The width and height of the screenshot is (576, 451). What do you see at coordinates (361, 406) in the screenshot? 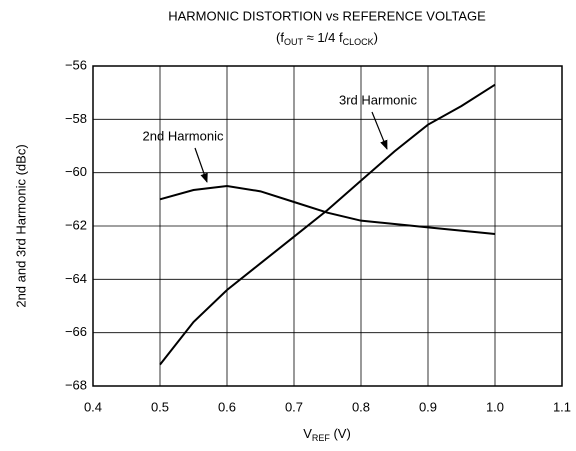
I see `x-tick-label: 0.8` at bounding box center [361, 406].